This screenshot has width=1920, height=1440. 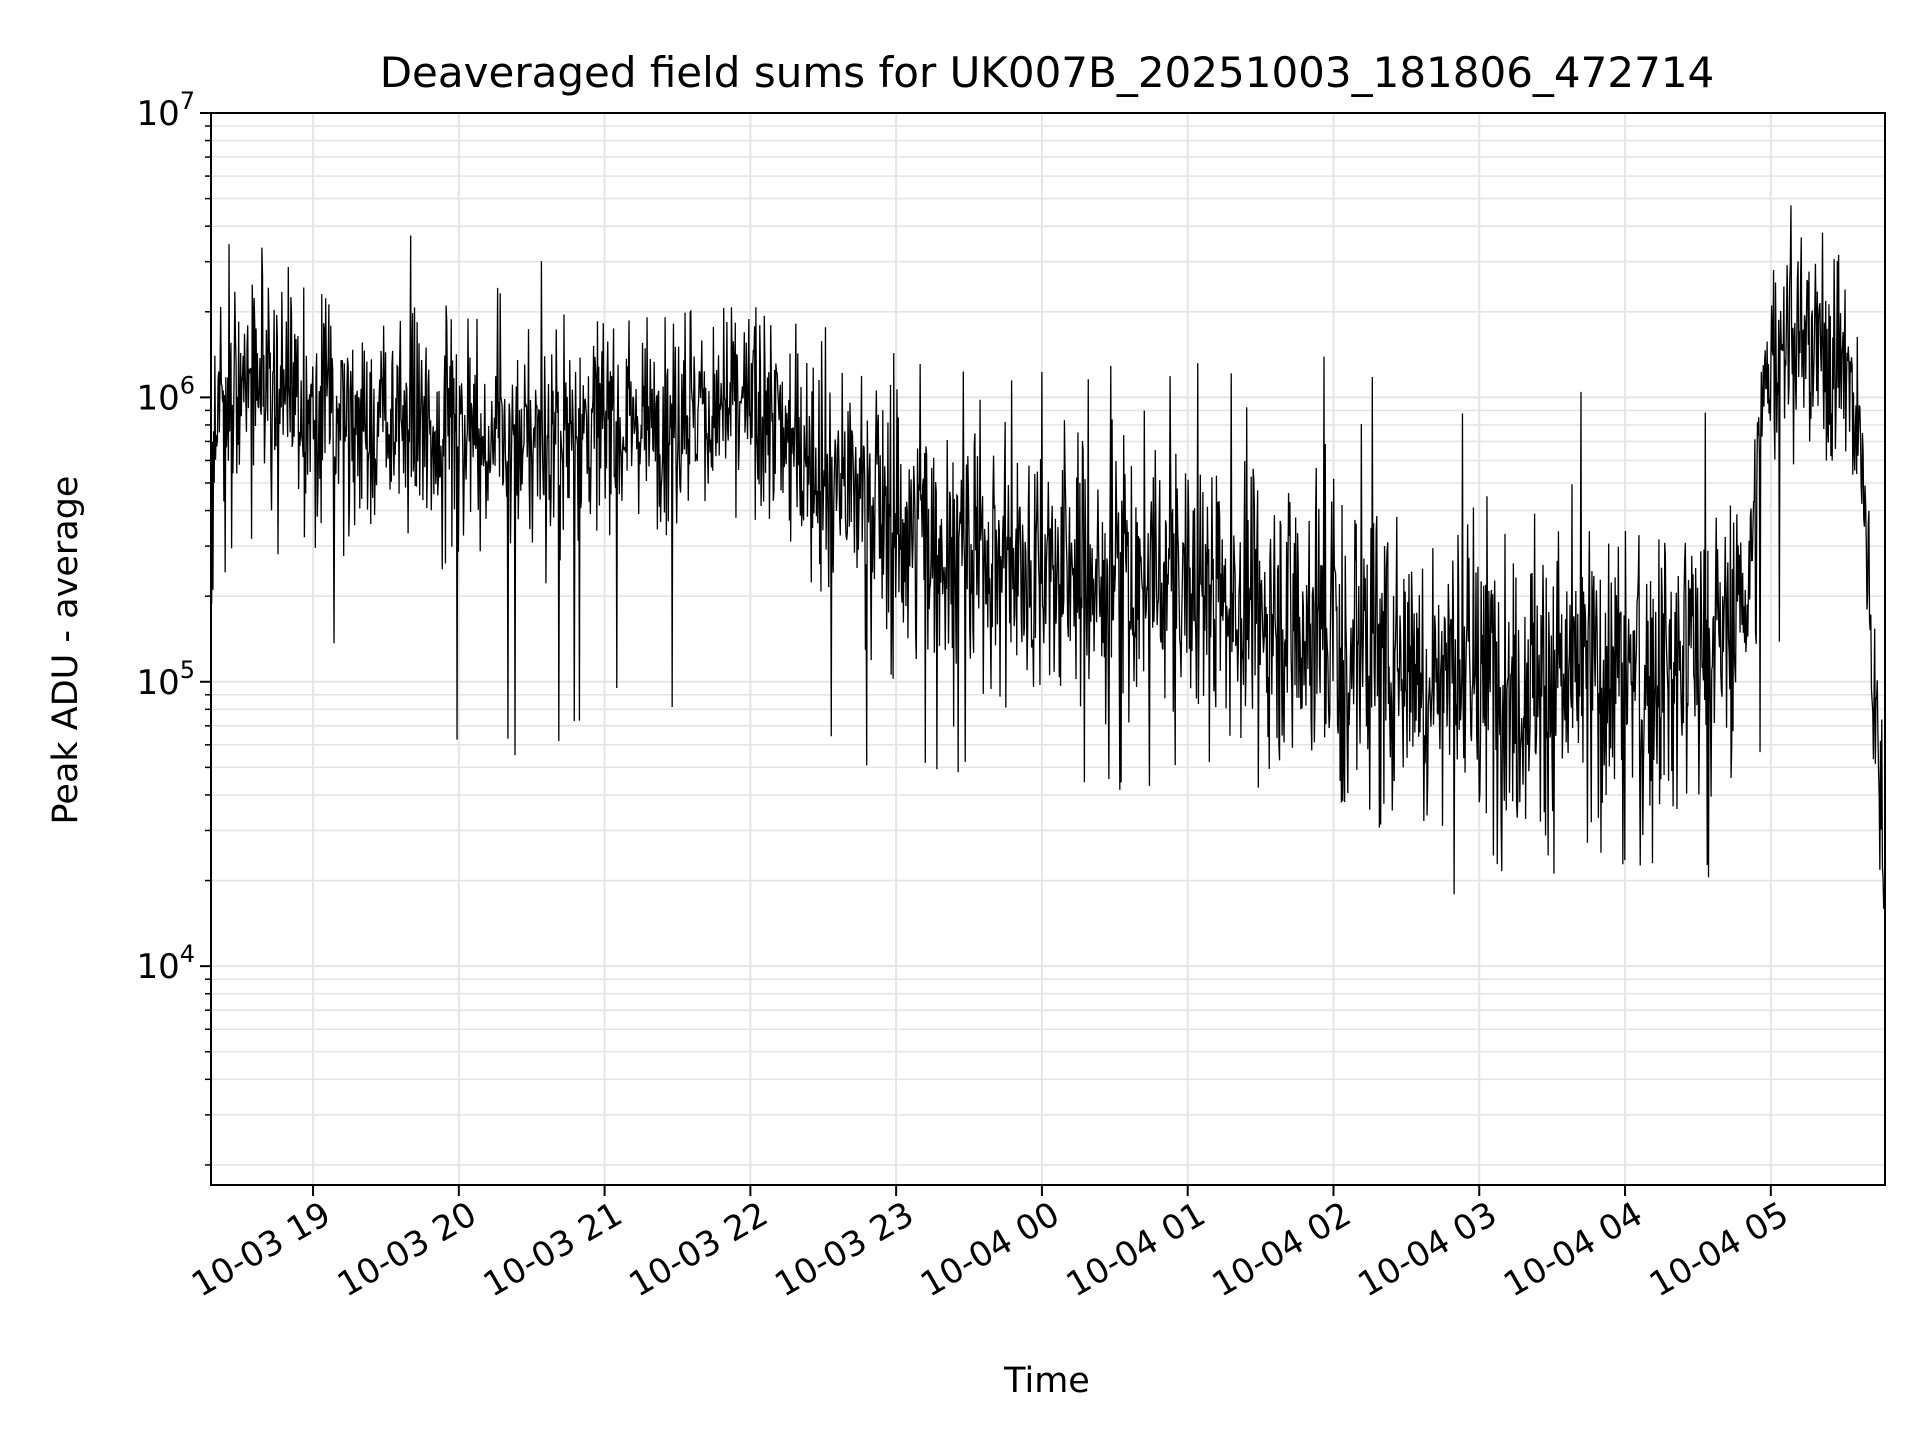 What do you see at coordinates (165, 394) in the screenshot?
I see `y-tick-label: 10⁶` at bounding box center [165, 394].